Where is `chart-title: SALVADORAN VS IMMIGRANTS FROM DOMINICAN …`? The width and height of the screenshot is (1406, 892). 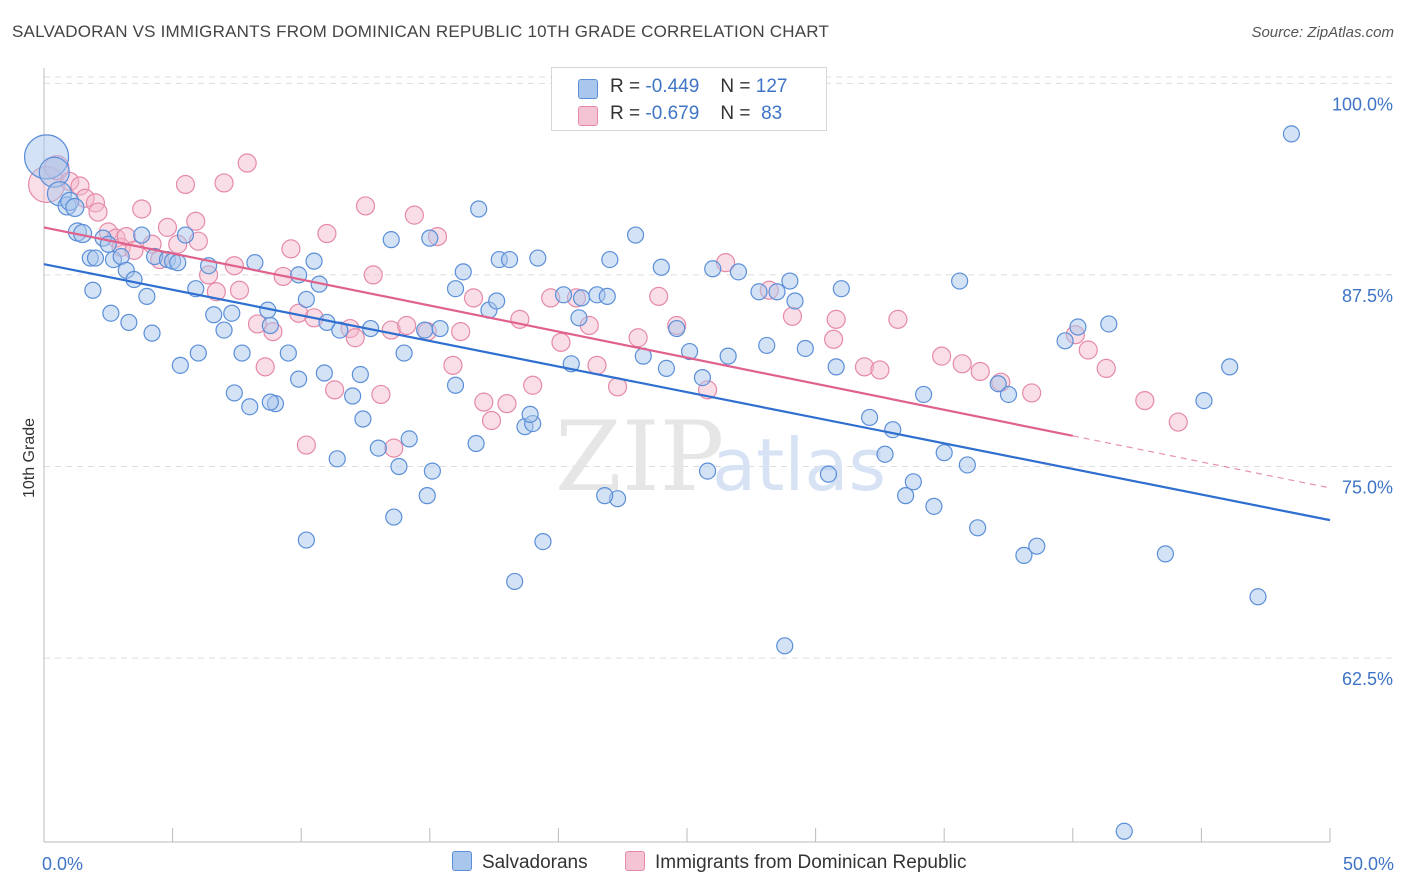 chart-title: SALVADORAN VS IMMIGRANTS FROM DOMINICAN … is located at coordinates (421, 31).